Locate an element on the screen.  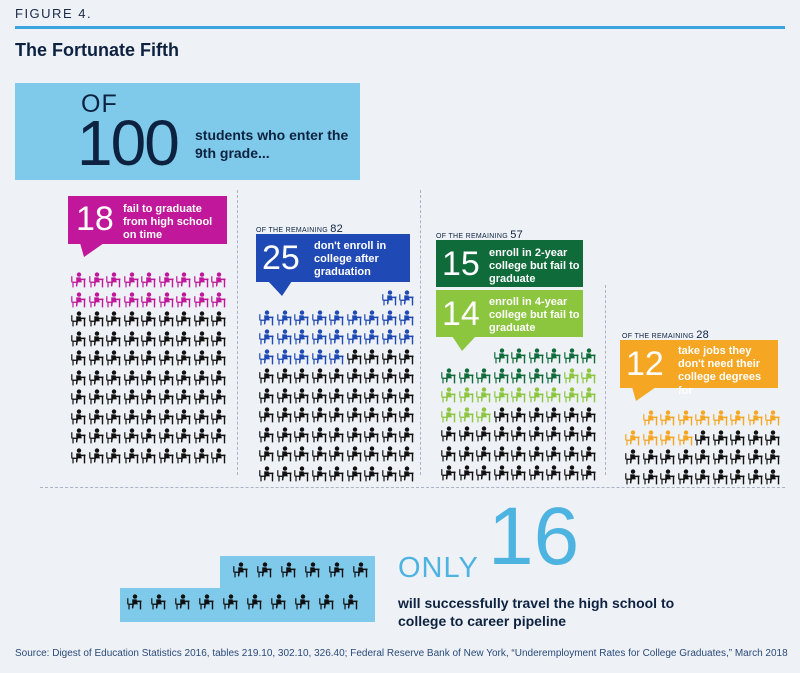
remaining-label: OF THE REMAINING is located at coordinates (292, 230).